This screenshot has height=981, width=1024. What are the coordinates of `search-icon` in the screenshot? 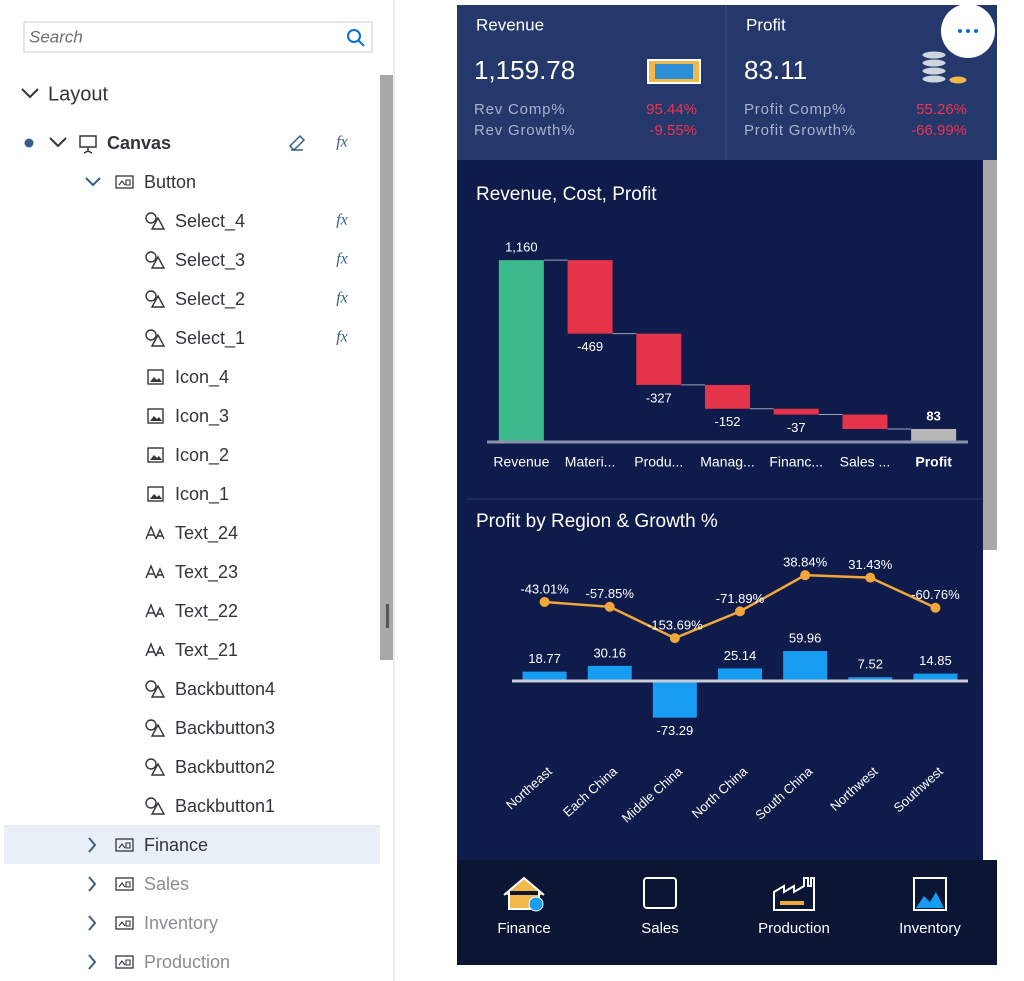 It's located at (354, 36).